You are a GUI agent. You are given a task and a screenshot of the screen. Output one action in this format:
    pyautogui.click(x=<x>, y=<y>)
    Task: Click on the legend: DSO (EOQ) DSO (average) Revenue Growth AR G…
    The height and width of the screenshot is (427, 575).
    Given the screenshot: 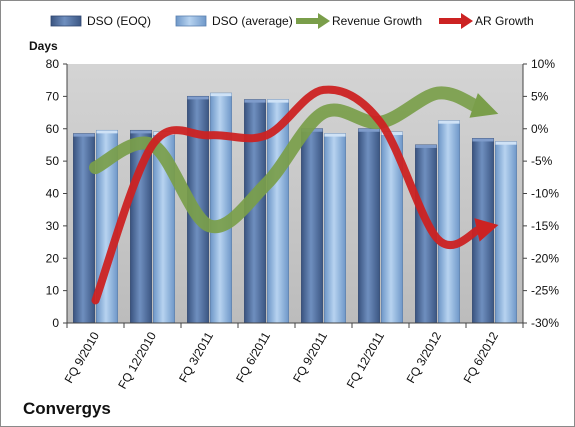 What is the action you would take?
    pyautogui.click(x=292, y=21)
    